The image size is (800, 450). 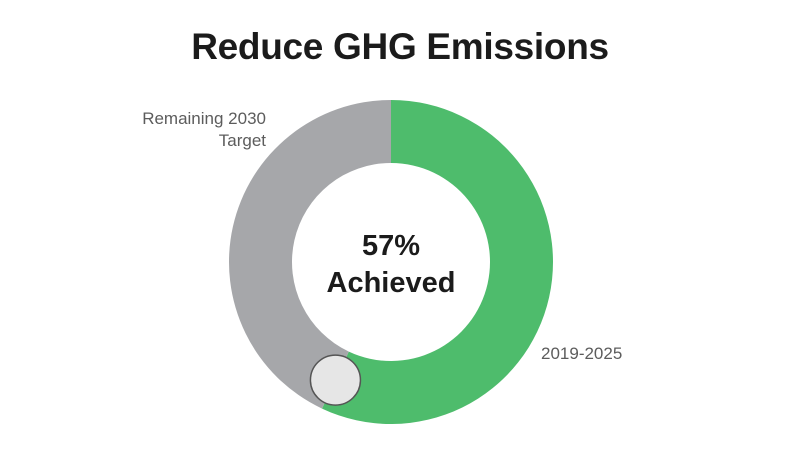 I want to click on chart-title: Reduce GHG Emissions, so click(x=400, y=46).